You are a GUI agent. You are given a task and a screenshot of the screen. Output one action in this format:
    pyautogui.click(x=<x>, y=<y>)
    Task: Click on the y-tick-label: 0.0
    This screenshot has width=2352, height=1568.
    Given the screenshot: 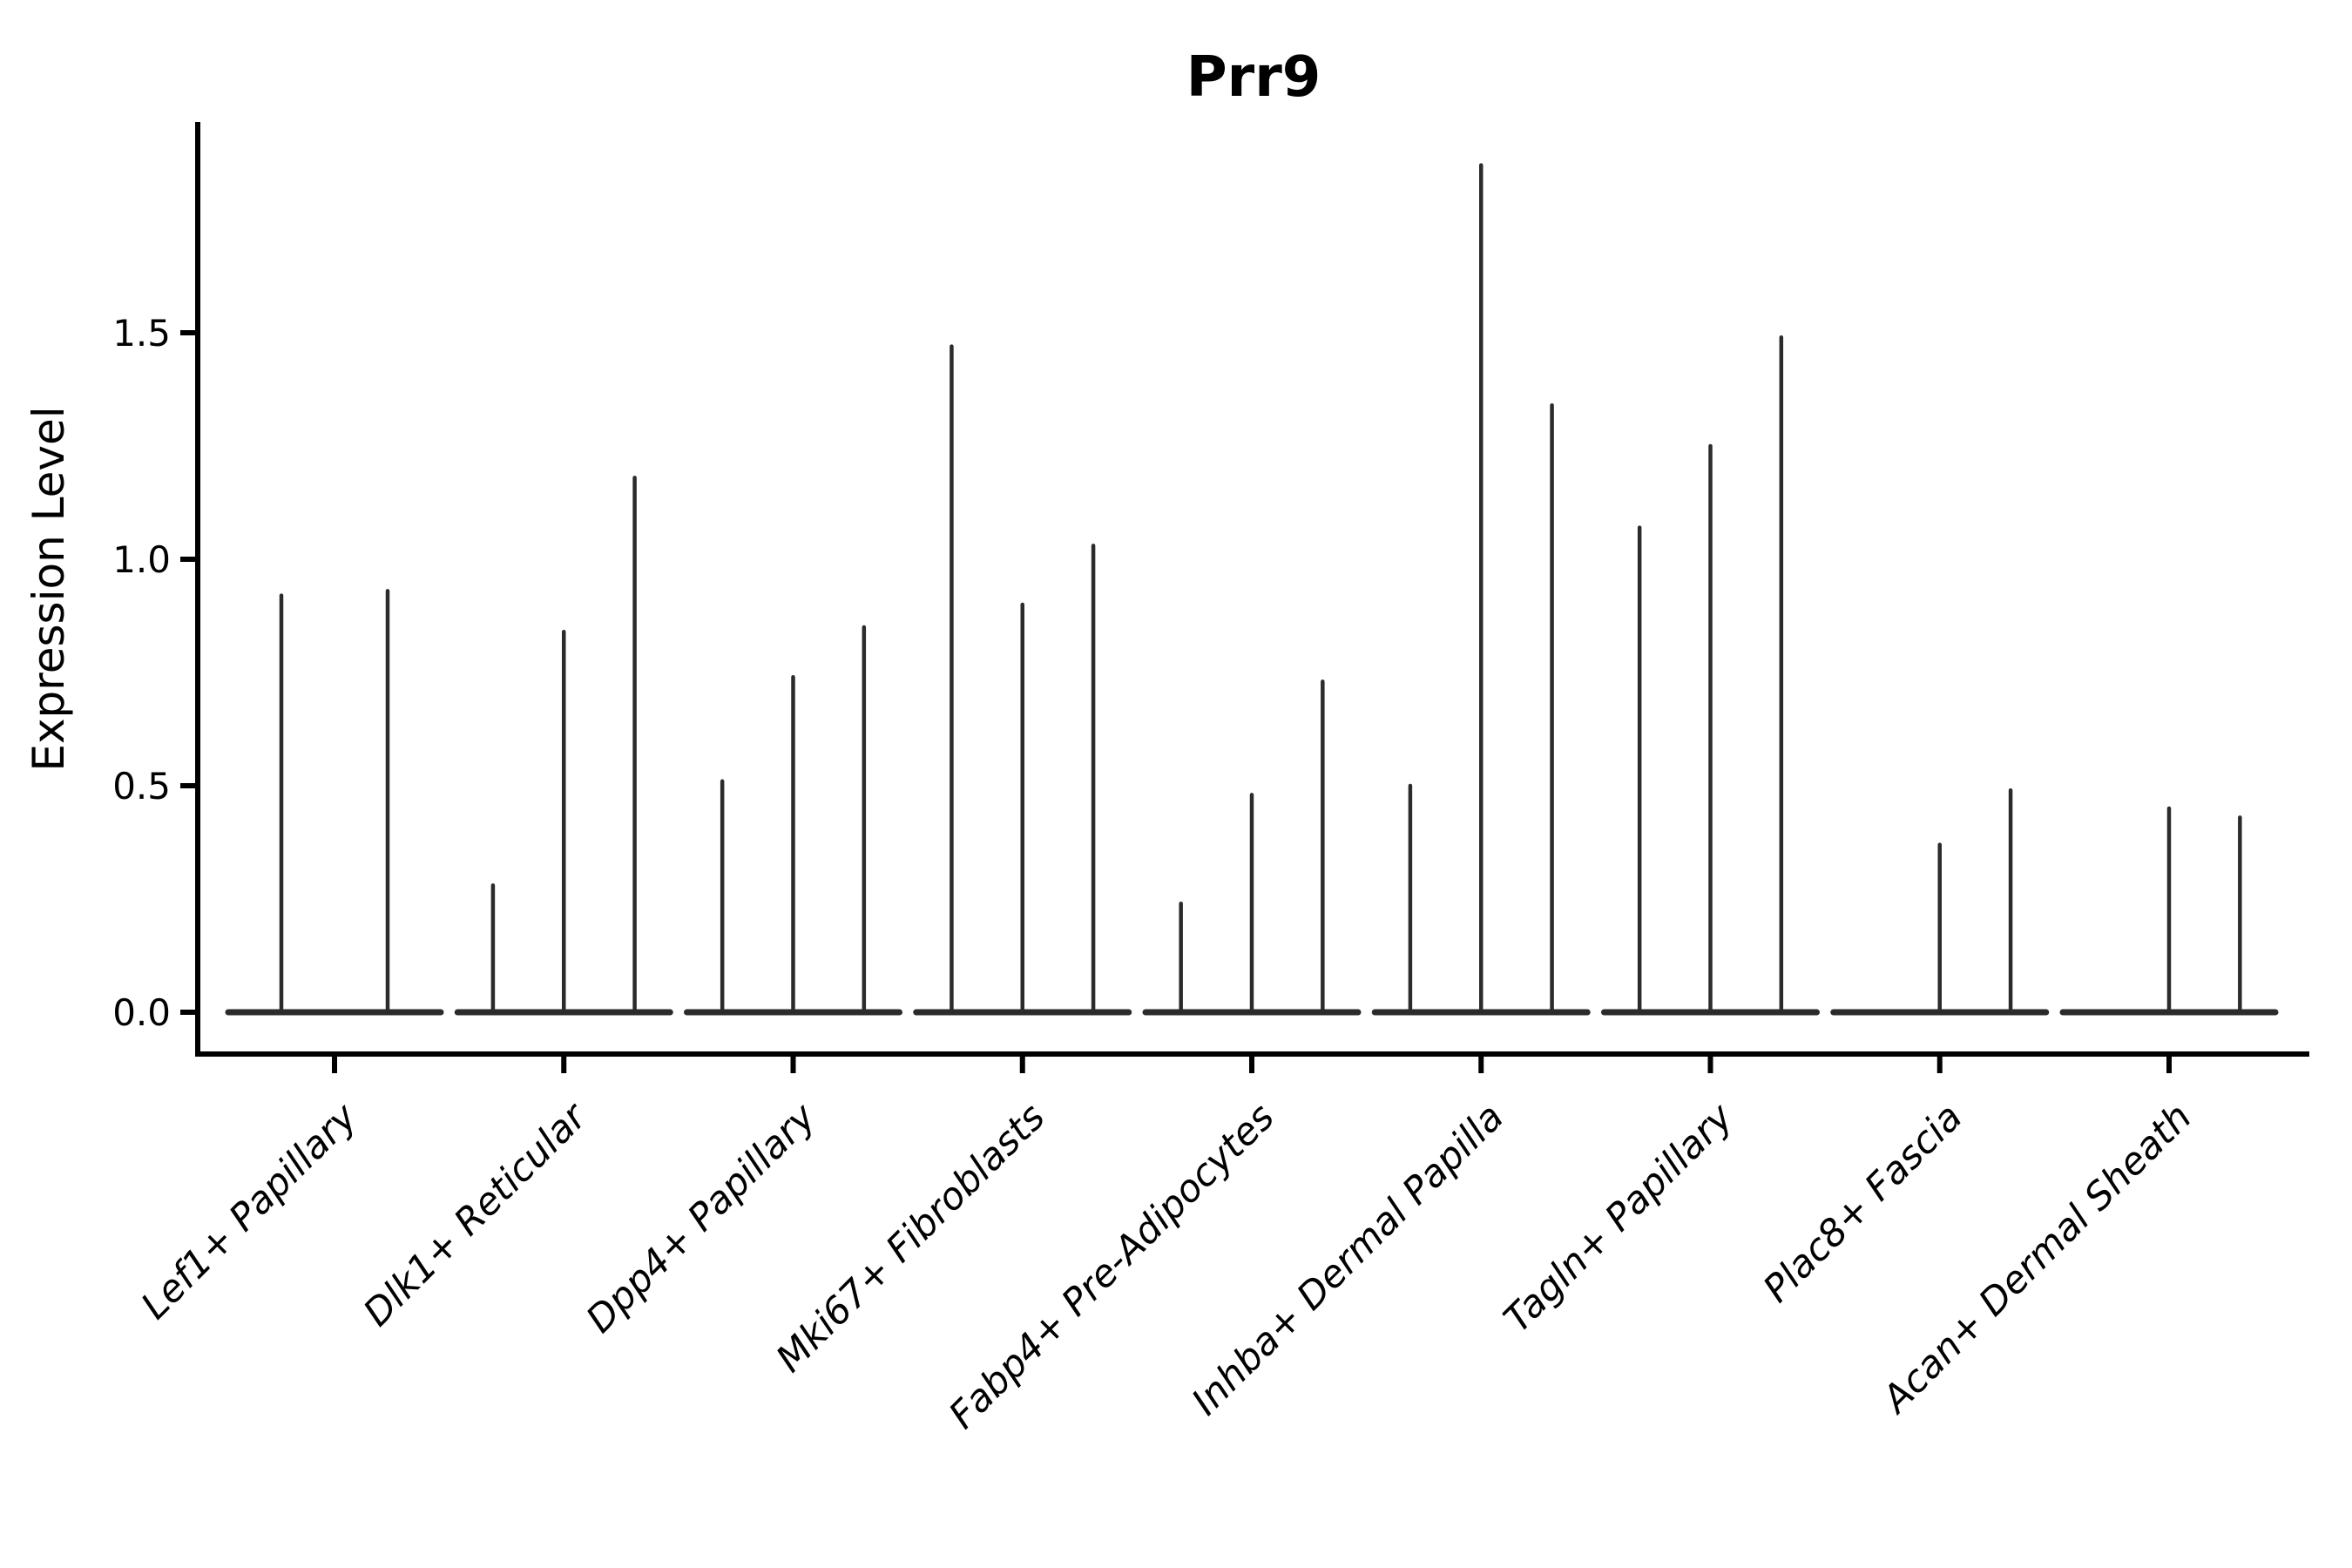 What is the action you would take?
    pyautogui.click(x=141, y=1013)
    